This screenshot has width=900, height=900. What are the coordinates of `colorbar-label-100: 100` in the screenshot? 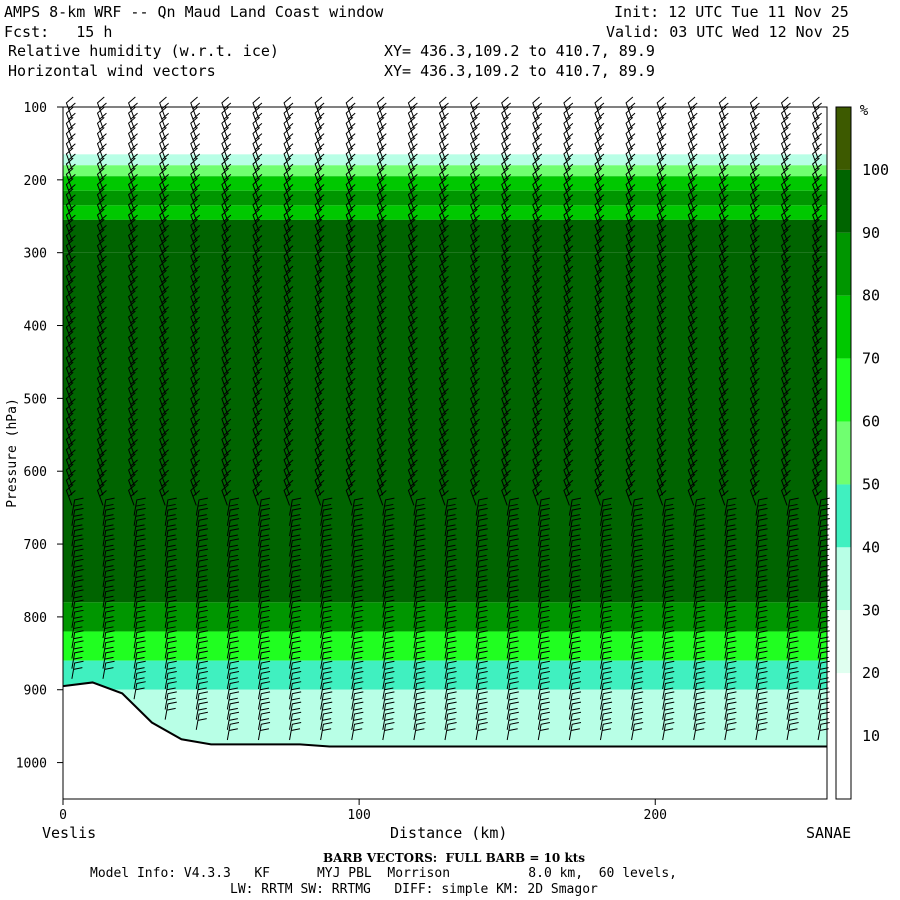 It's located at (875, 170).